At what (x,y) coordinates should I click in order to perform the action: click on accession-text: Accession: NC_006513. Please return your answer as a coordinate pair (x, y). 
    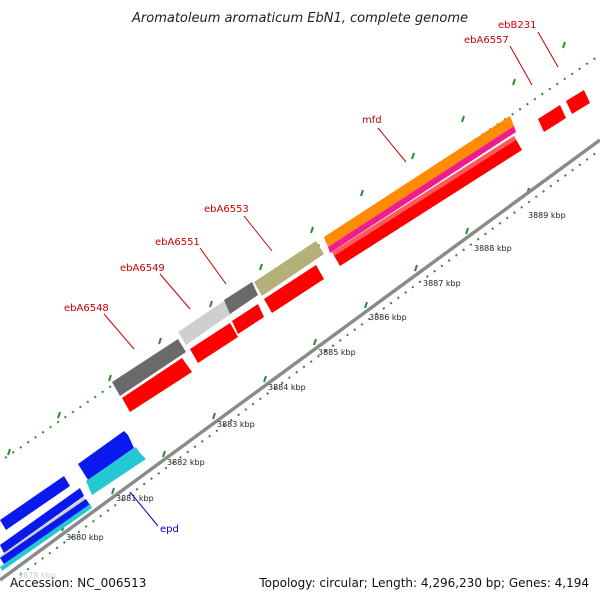
    Looking at the image, I should click on (78, 583).